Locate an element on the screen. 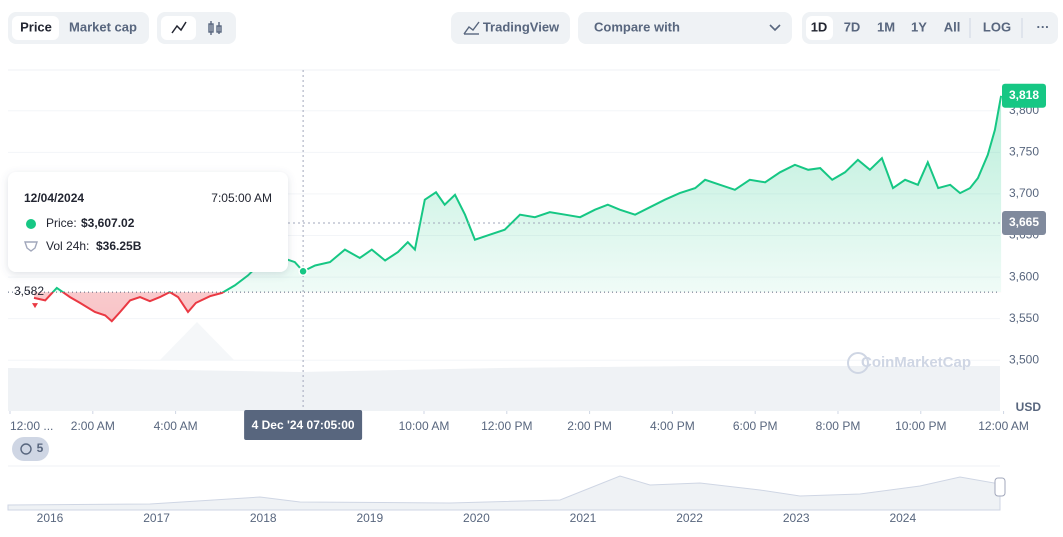 The height and width of the screenshot is (537, 1063). watermark: CoinMarketCap is located at coordinates (916, 362).